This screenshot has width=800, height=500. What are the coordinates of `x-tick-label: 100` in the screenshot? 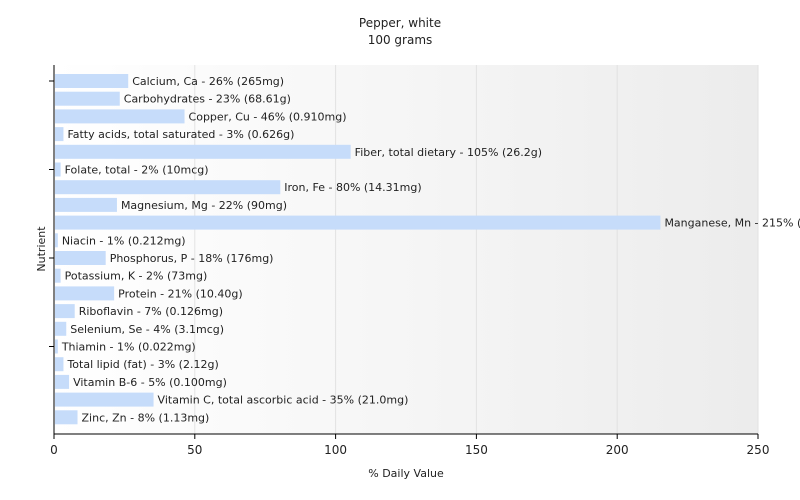 It's located at (335, 450).